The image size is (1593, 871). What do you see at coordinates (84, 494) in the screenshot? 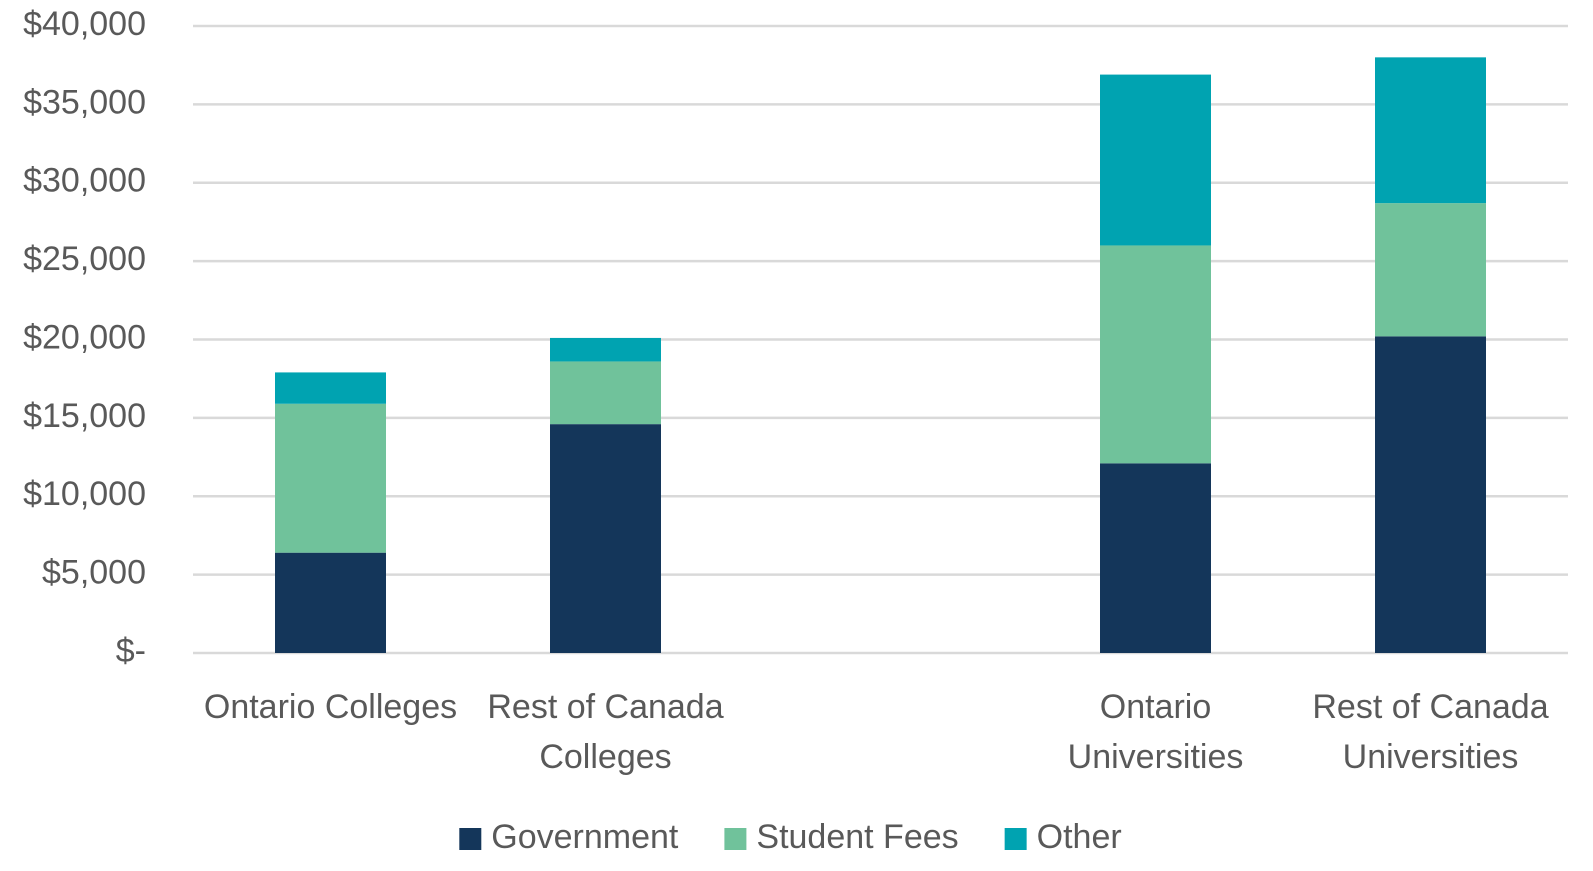
I see `y-tick-label: $10,000` at bounding box center [84, 494].